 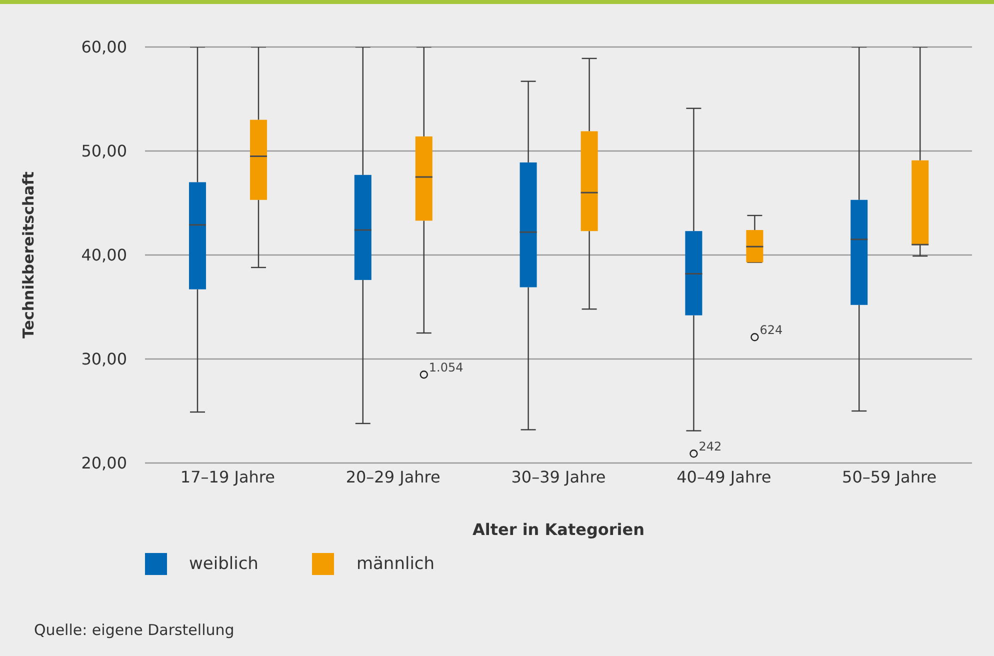 I want to click on x-tick-label: 50–59 Jahre, so click(x=889, y=476).